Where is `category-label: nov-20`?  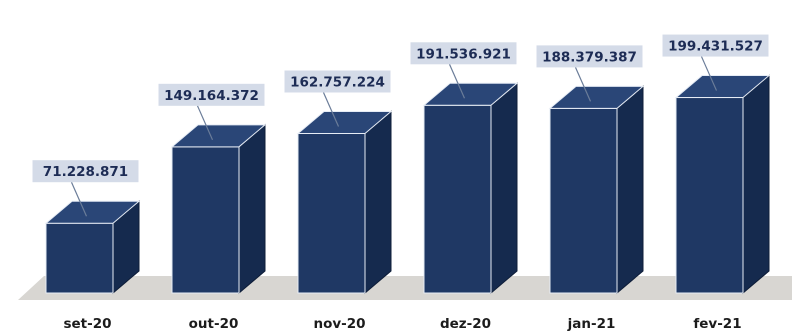 category-label: nov-20 is located at coordinates (339, 324).